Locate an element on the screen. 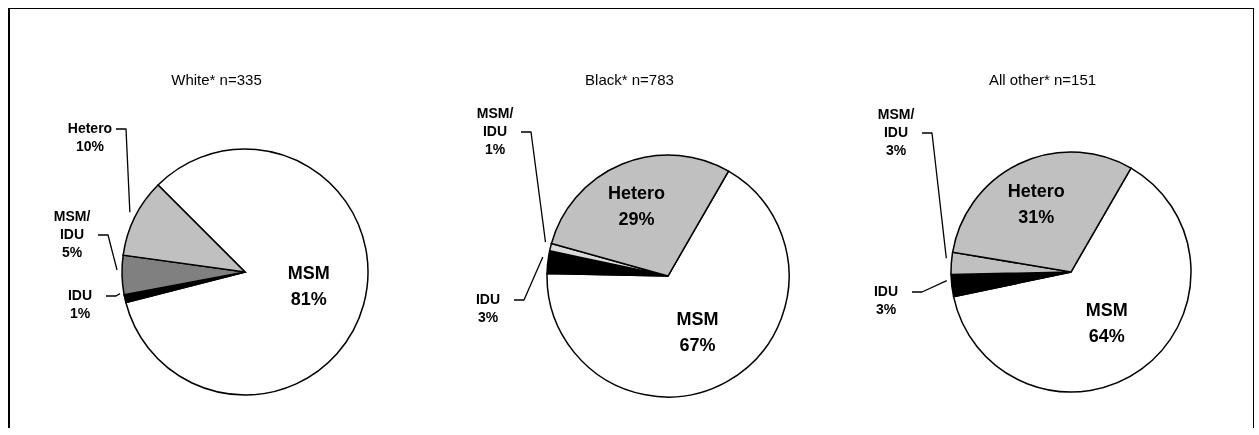 This screenshot has height=435, width=1259. data-label: 5% is located at coordinates (72, 252).